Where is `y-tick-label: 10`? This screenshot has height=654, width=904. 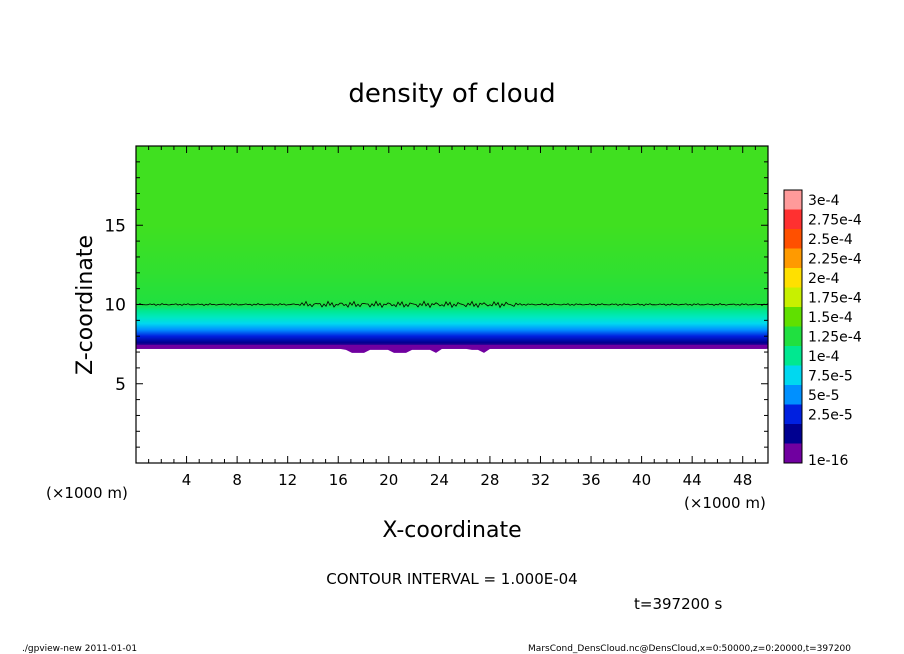
y-tick-label: 10 is located at coordinates (115, 306).